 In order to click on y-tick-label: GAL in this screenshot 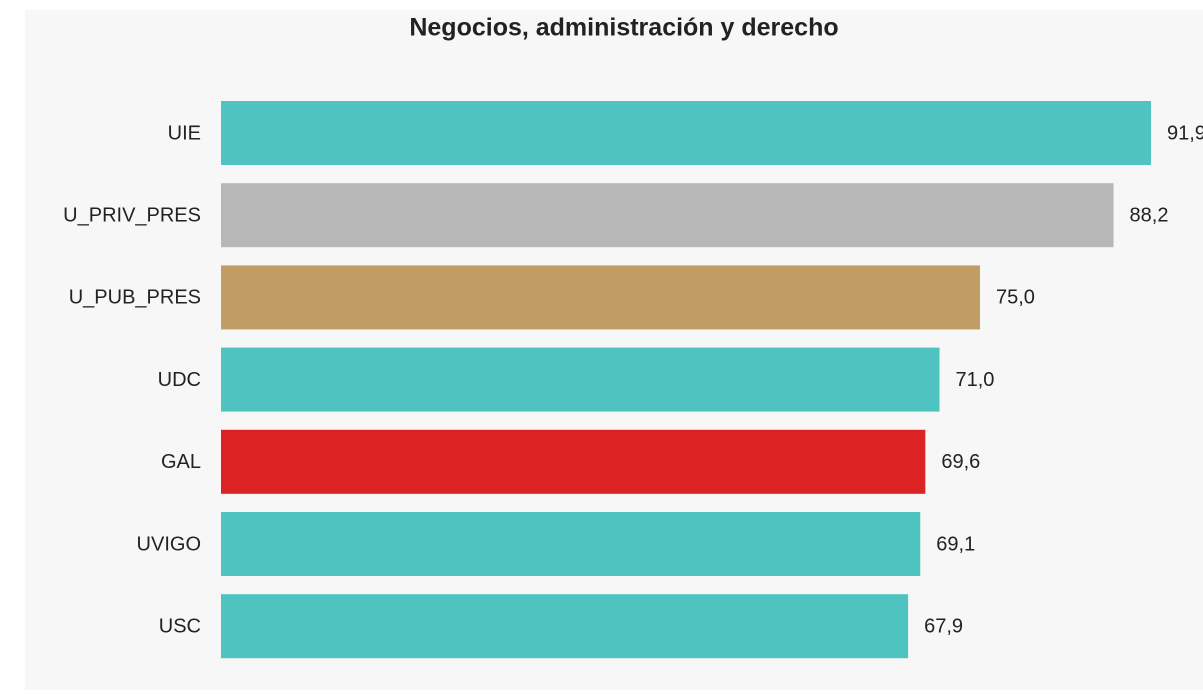, I will do `click(181, 462)`.